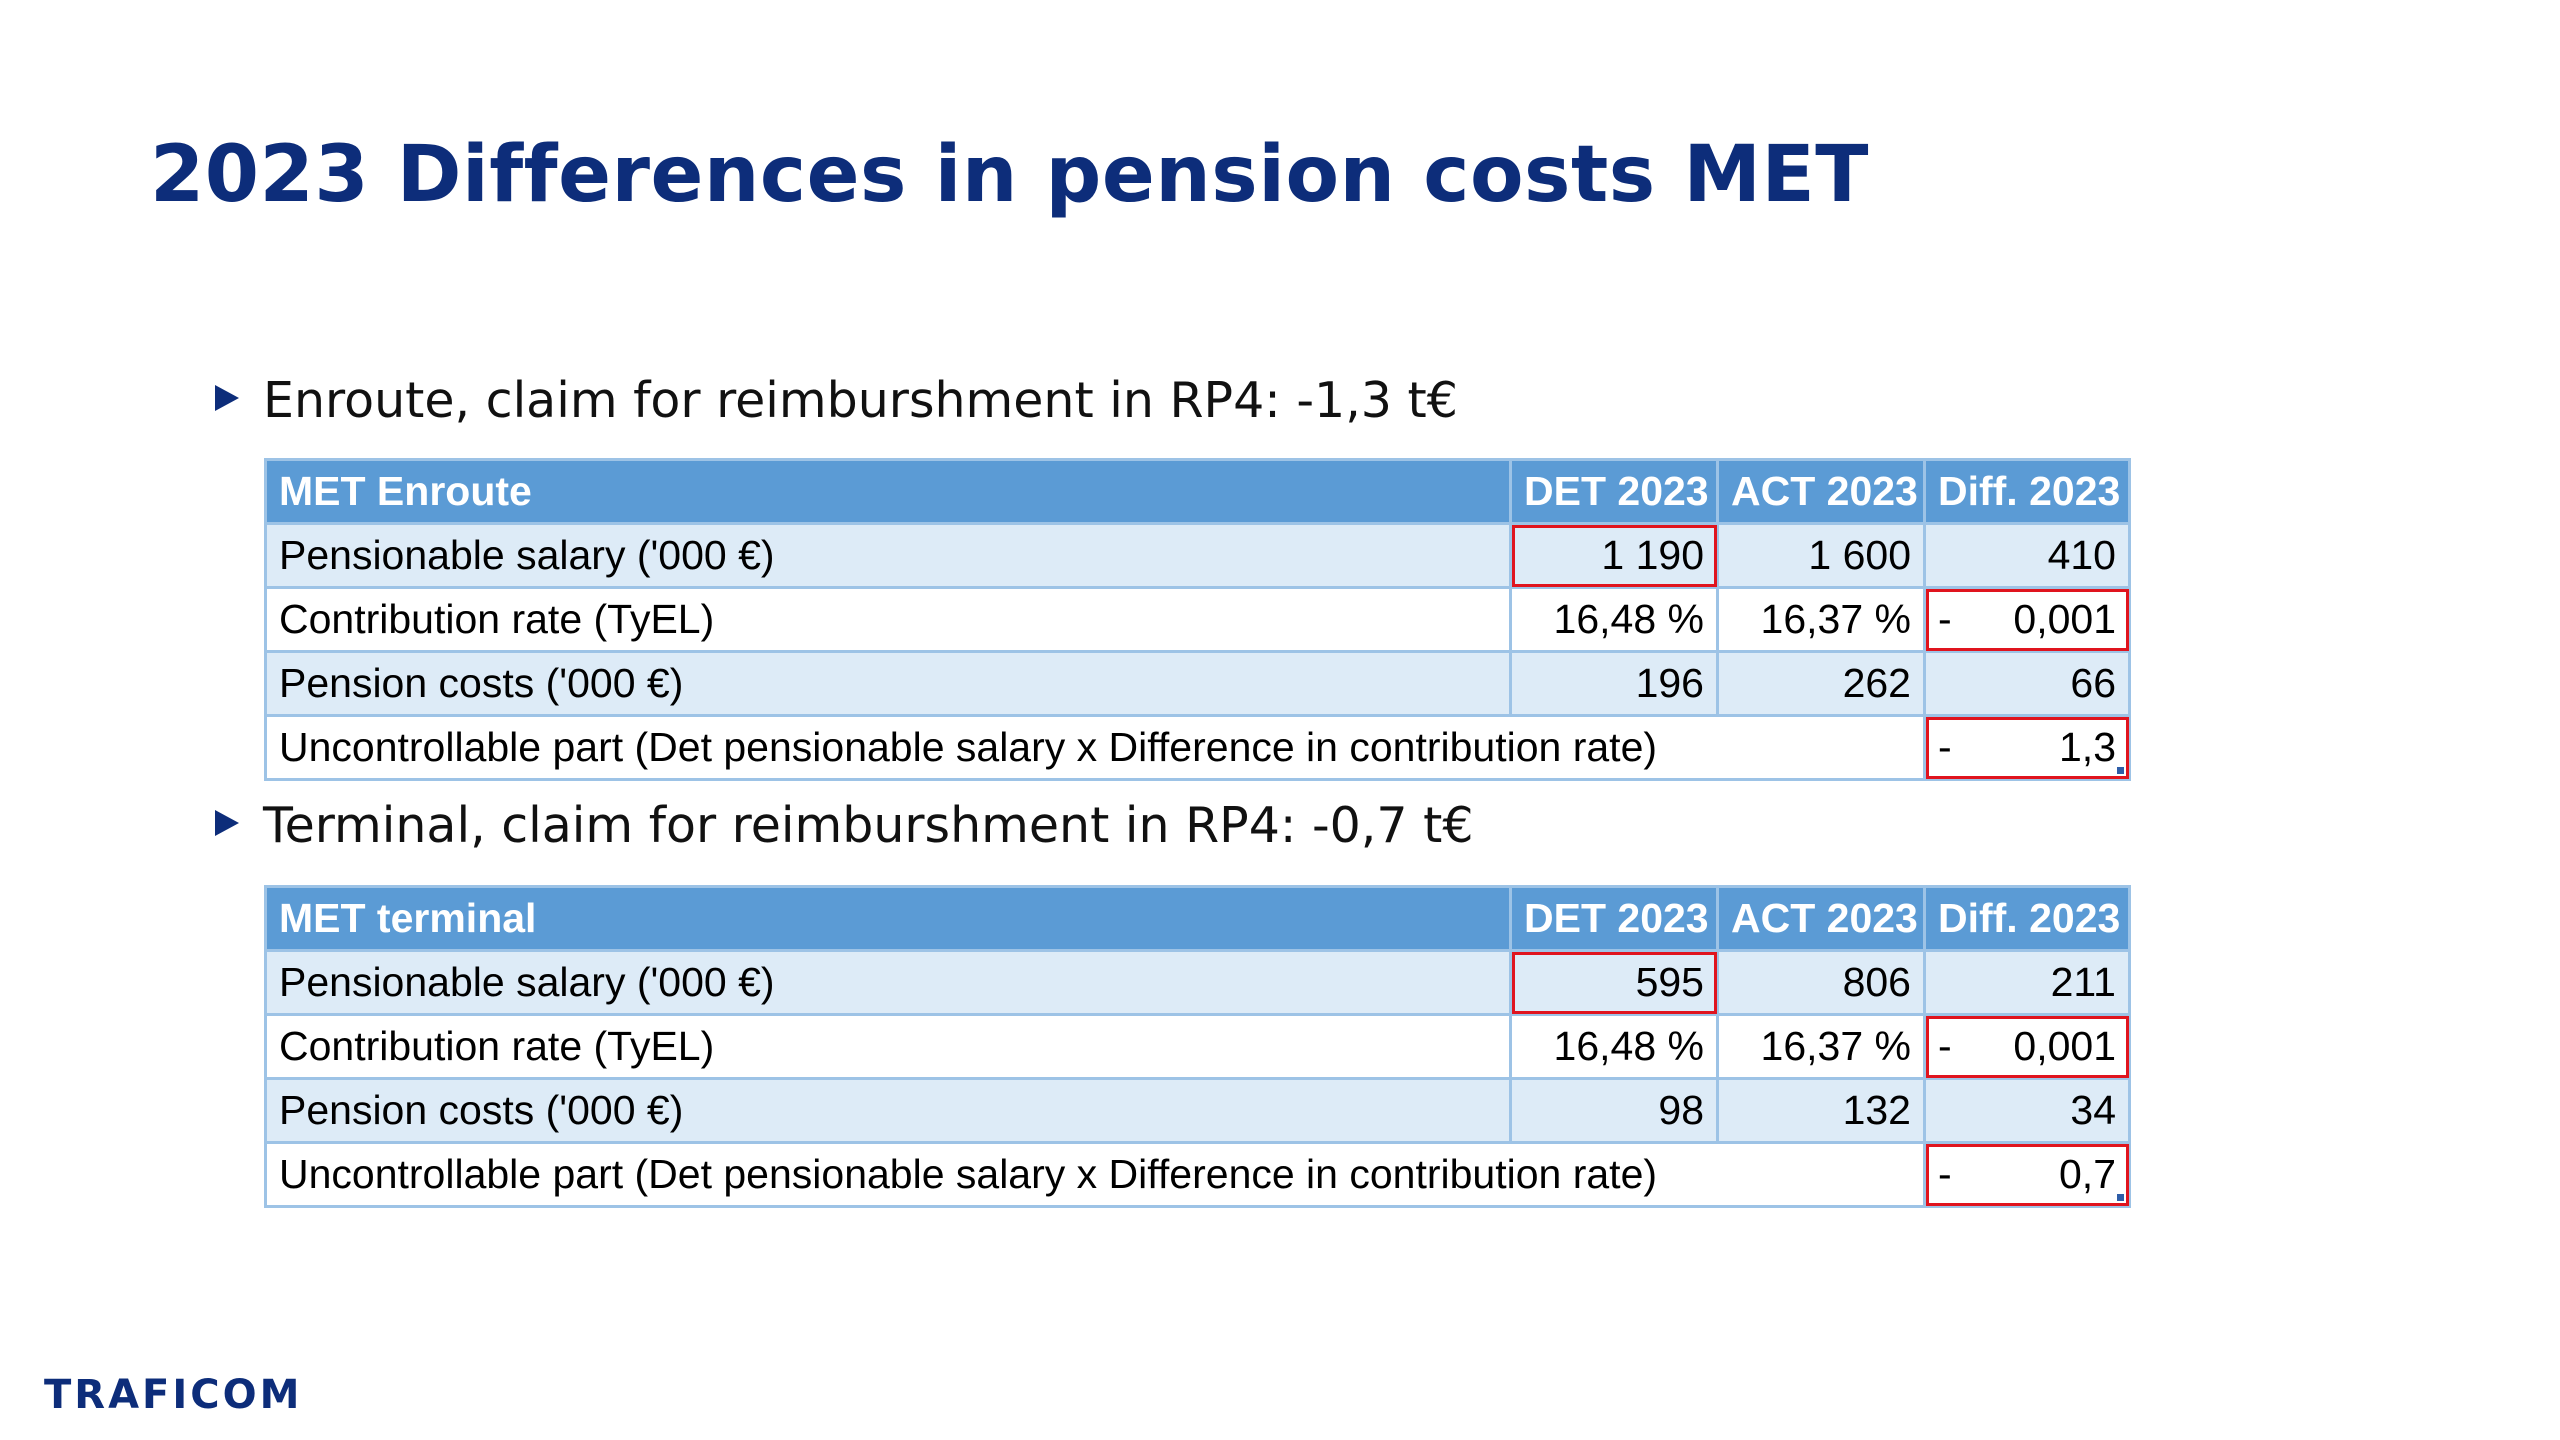 The width and height of the screenshot is (2560, 1440). Describe the element at coordinates (1614, 1110) in the screenshot. I see `det-value: 98` at that location.